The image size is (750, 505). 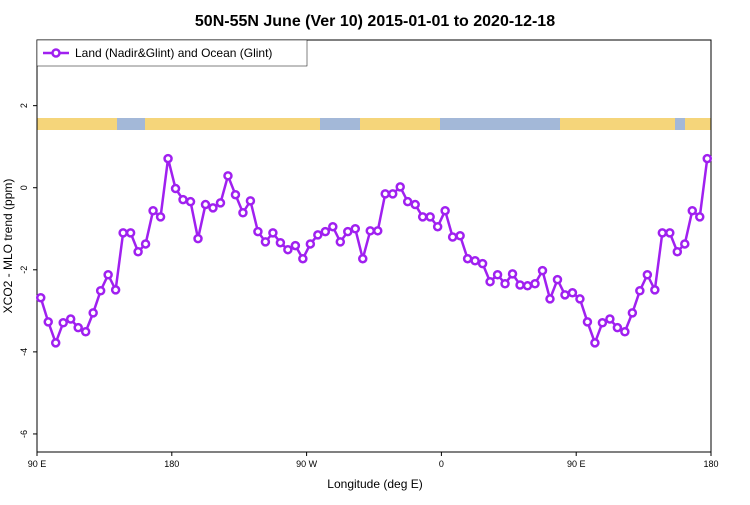 I want to click on legend-label: Land (Nadir&Glint) and Ocean (Glint), so click(x=173, y=53).